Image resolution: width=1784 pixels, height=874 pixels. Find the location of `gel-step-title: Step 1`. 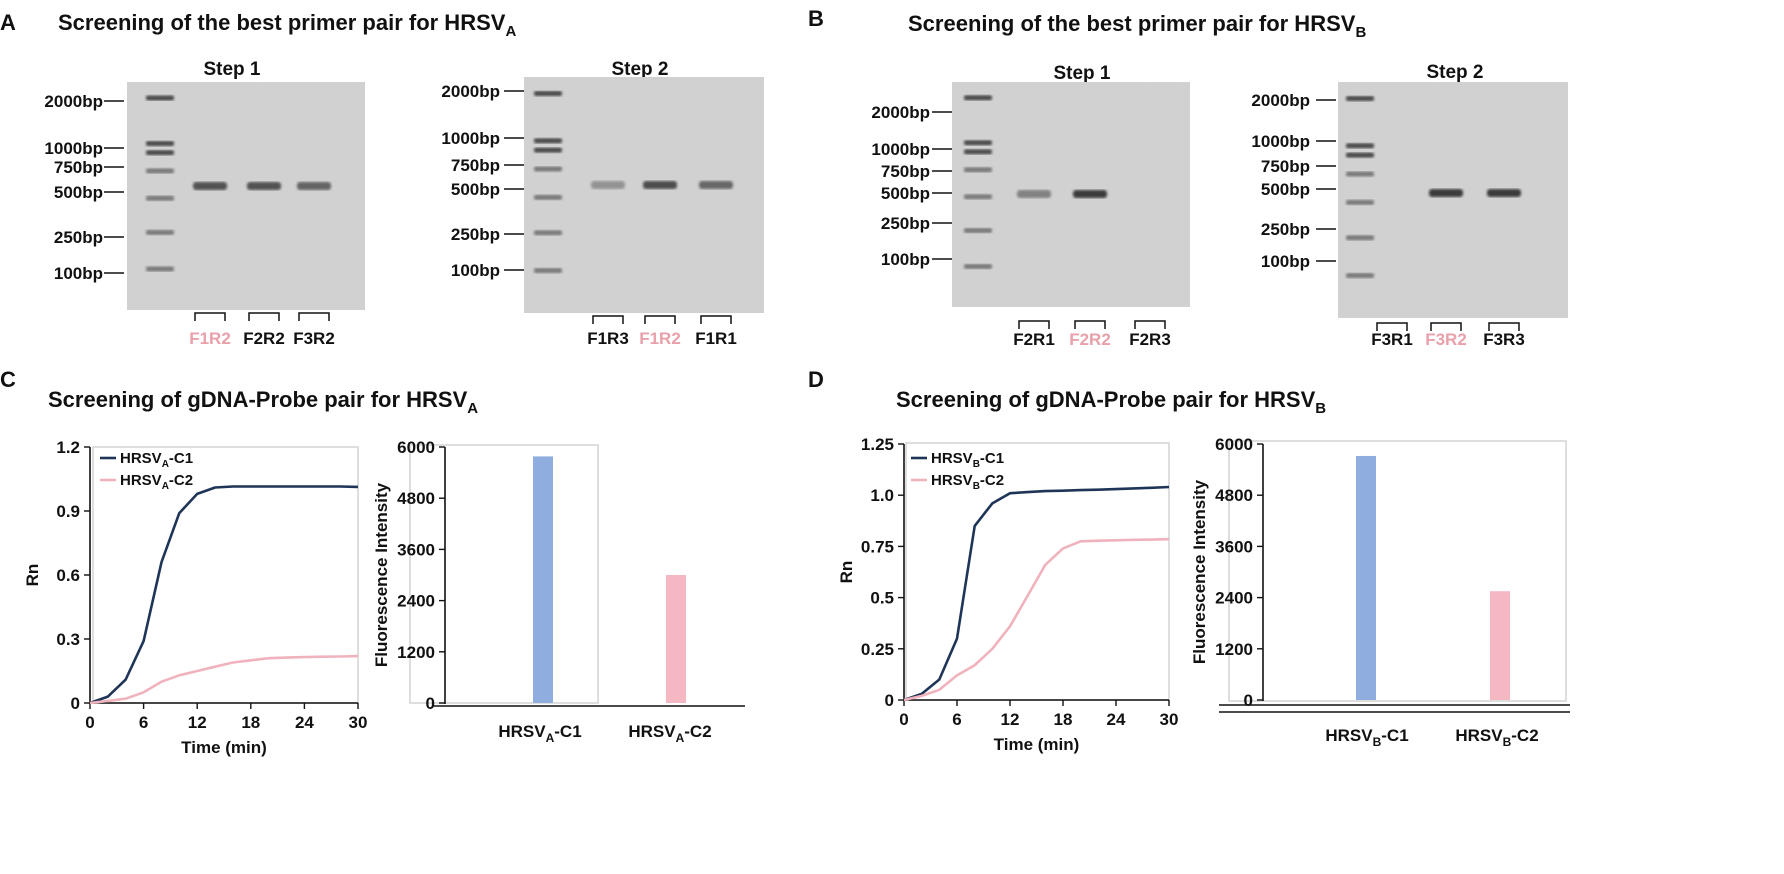

gel-step-title: Step 1 is located at coordinates (1081, 73).